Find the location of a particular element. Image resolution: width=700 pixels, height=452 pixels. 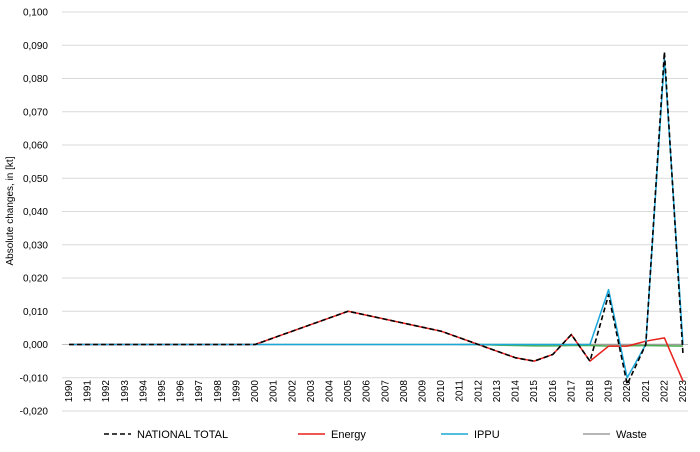

x-tick-label: 1999 is located at coordinates (236, 391).